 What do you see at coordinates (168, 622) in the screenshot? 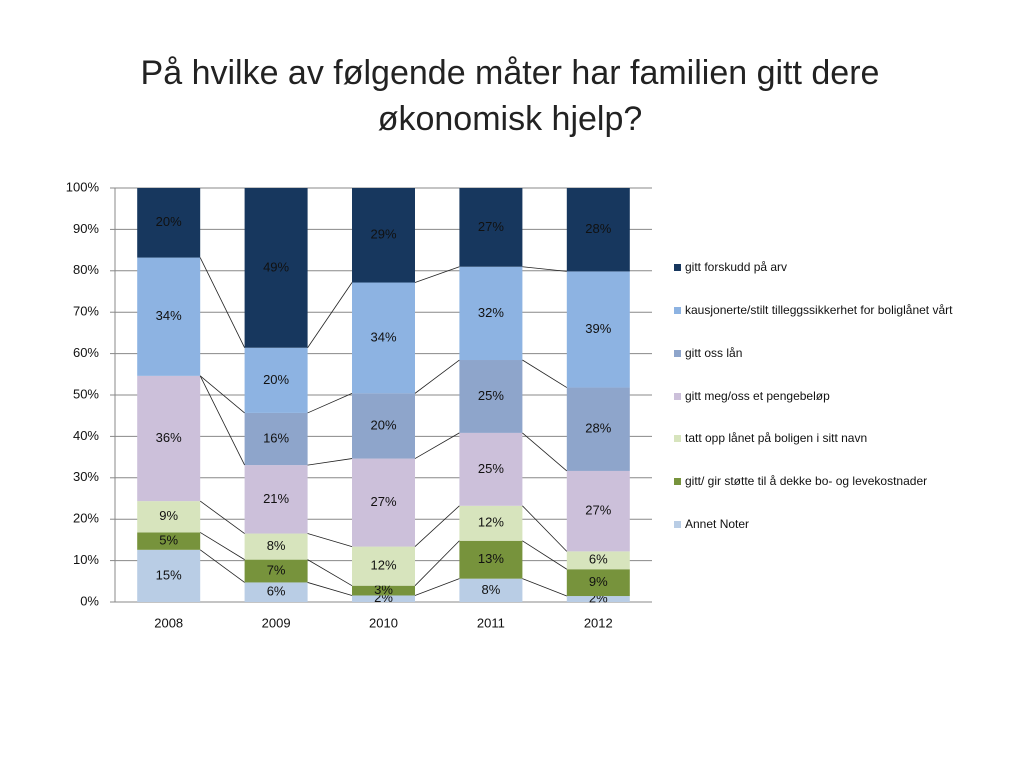
I see `x-tick-label: 2008` at bounding box center [168, 622].